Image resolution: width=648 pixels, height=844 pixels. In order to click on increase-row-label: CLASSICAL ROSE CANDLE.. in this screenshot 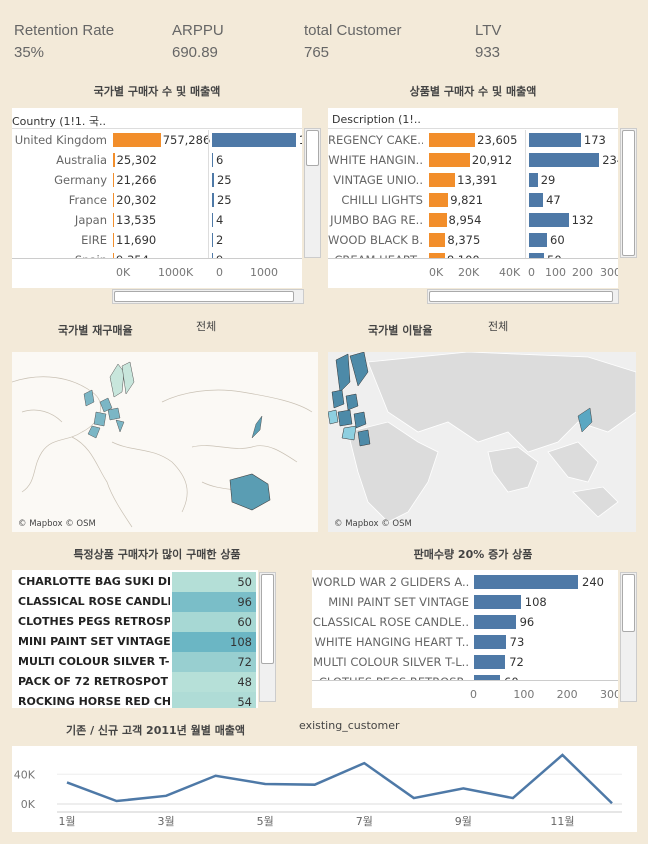, I will do `click(390, 622)`.